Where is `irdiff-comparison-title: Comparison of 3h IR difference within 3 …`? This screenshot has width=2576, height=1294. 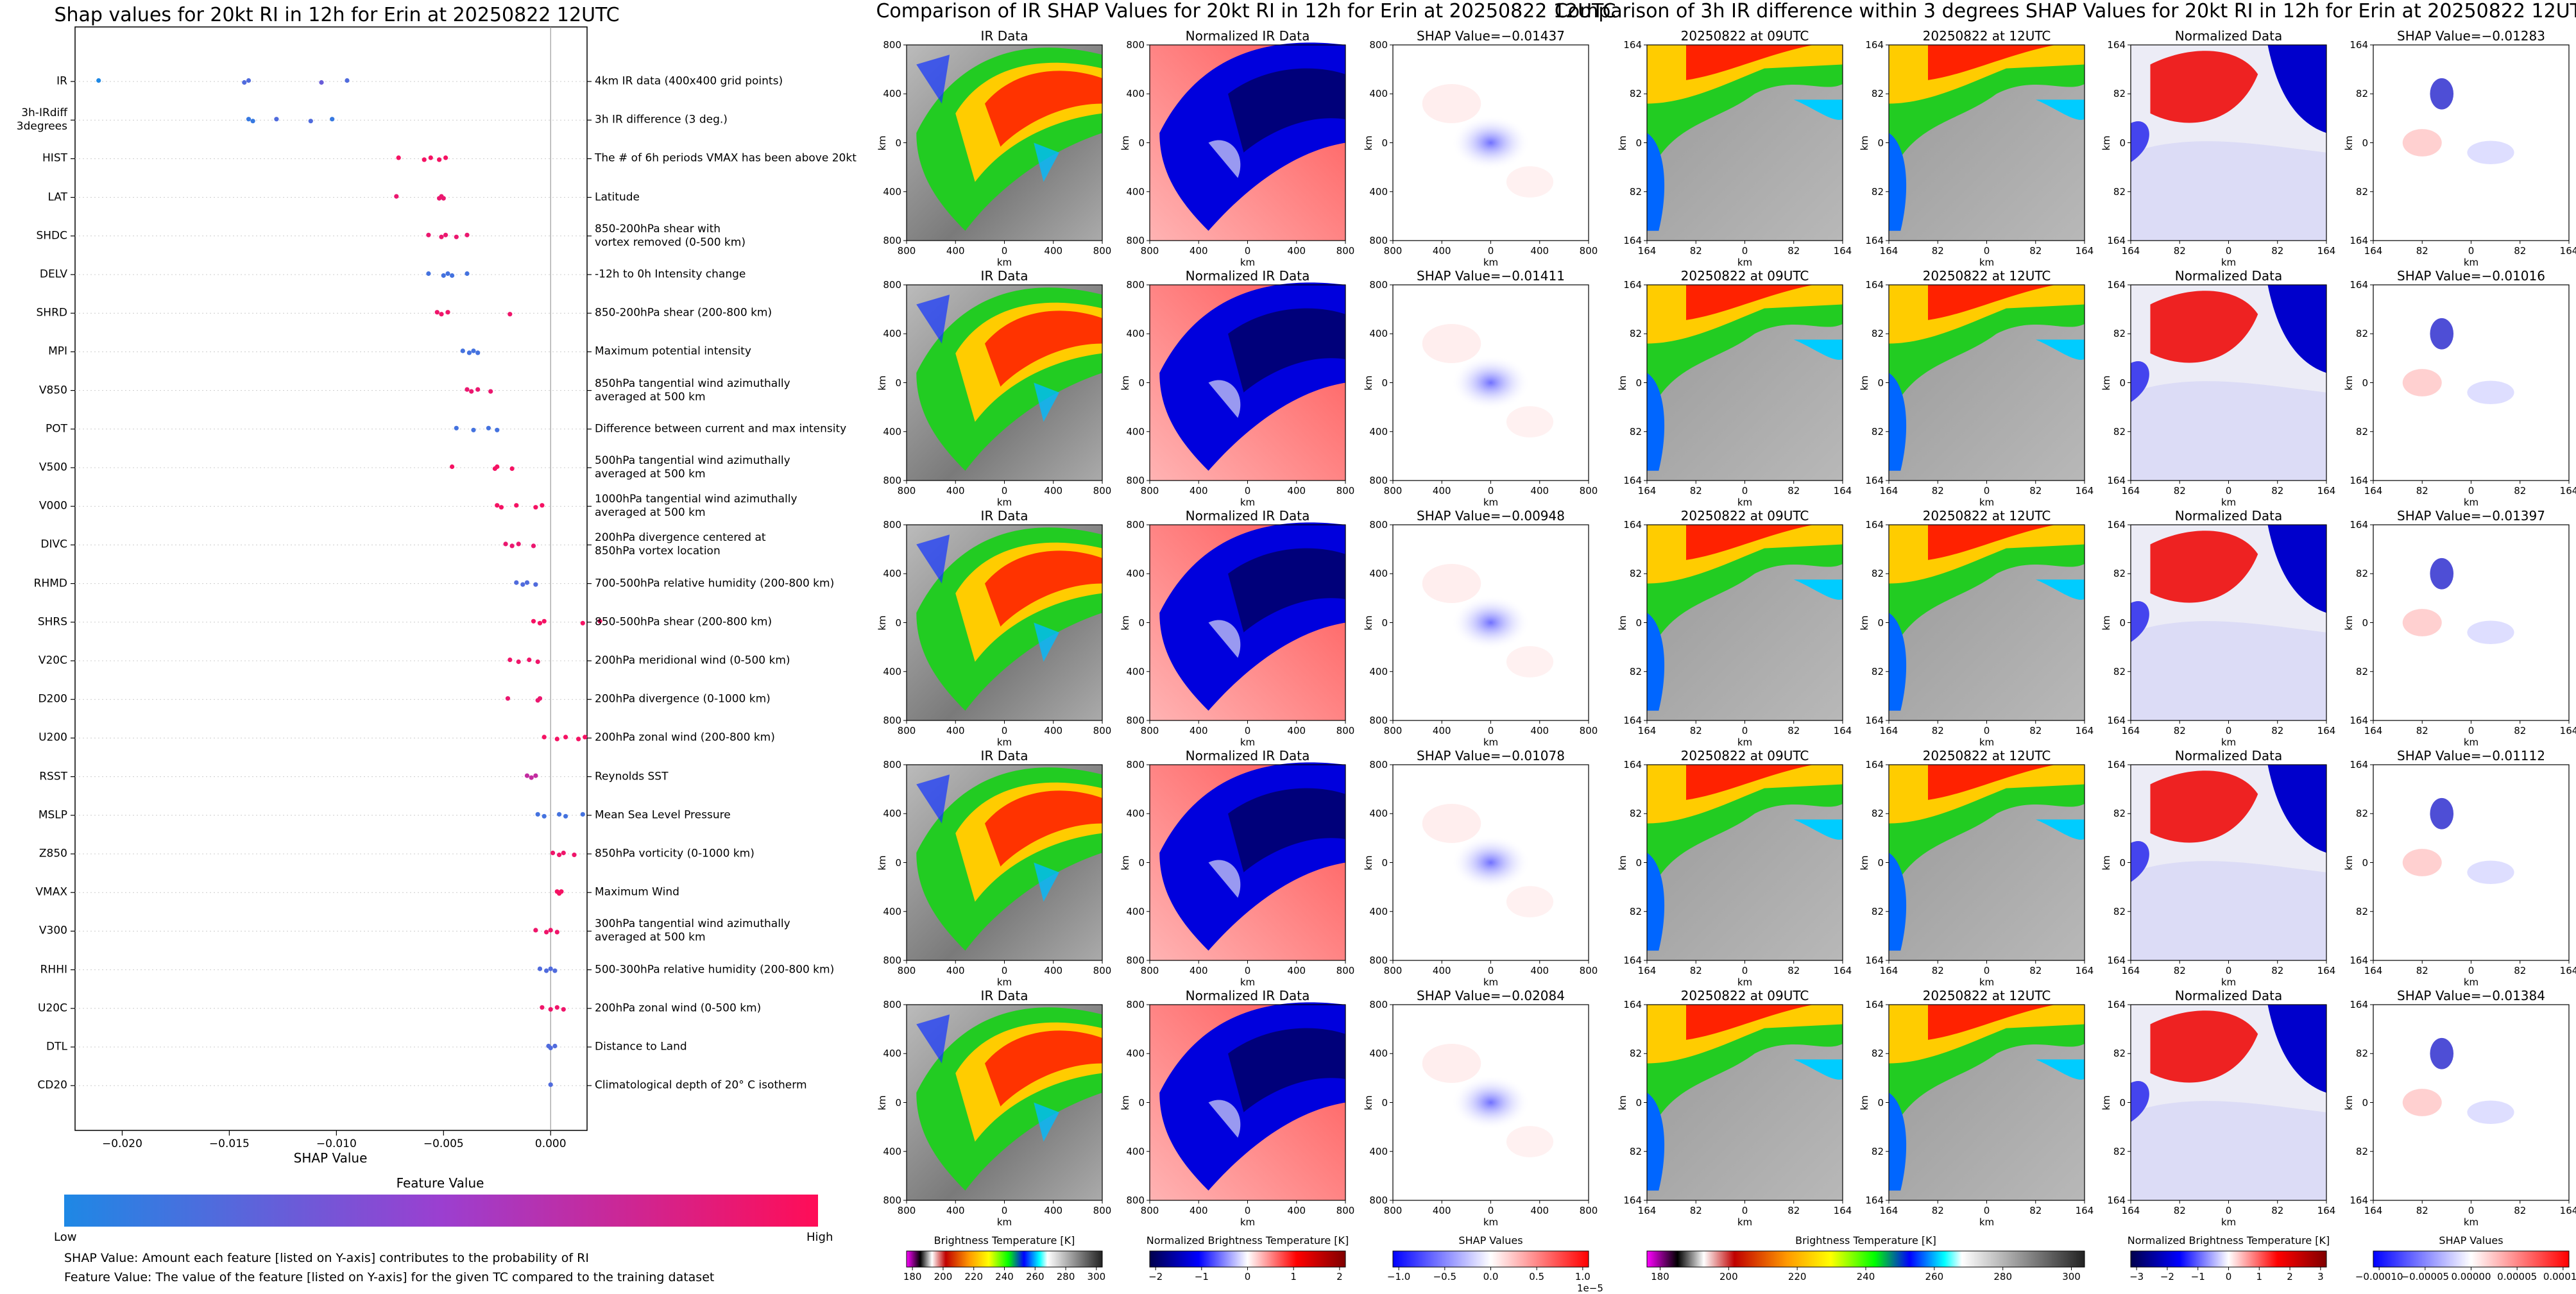 irdiff-comparison-title: Comparison of 3h IR difference within 3 … is located at coordinates (2065, 11).